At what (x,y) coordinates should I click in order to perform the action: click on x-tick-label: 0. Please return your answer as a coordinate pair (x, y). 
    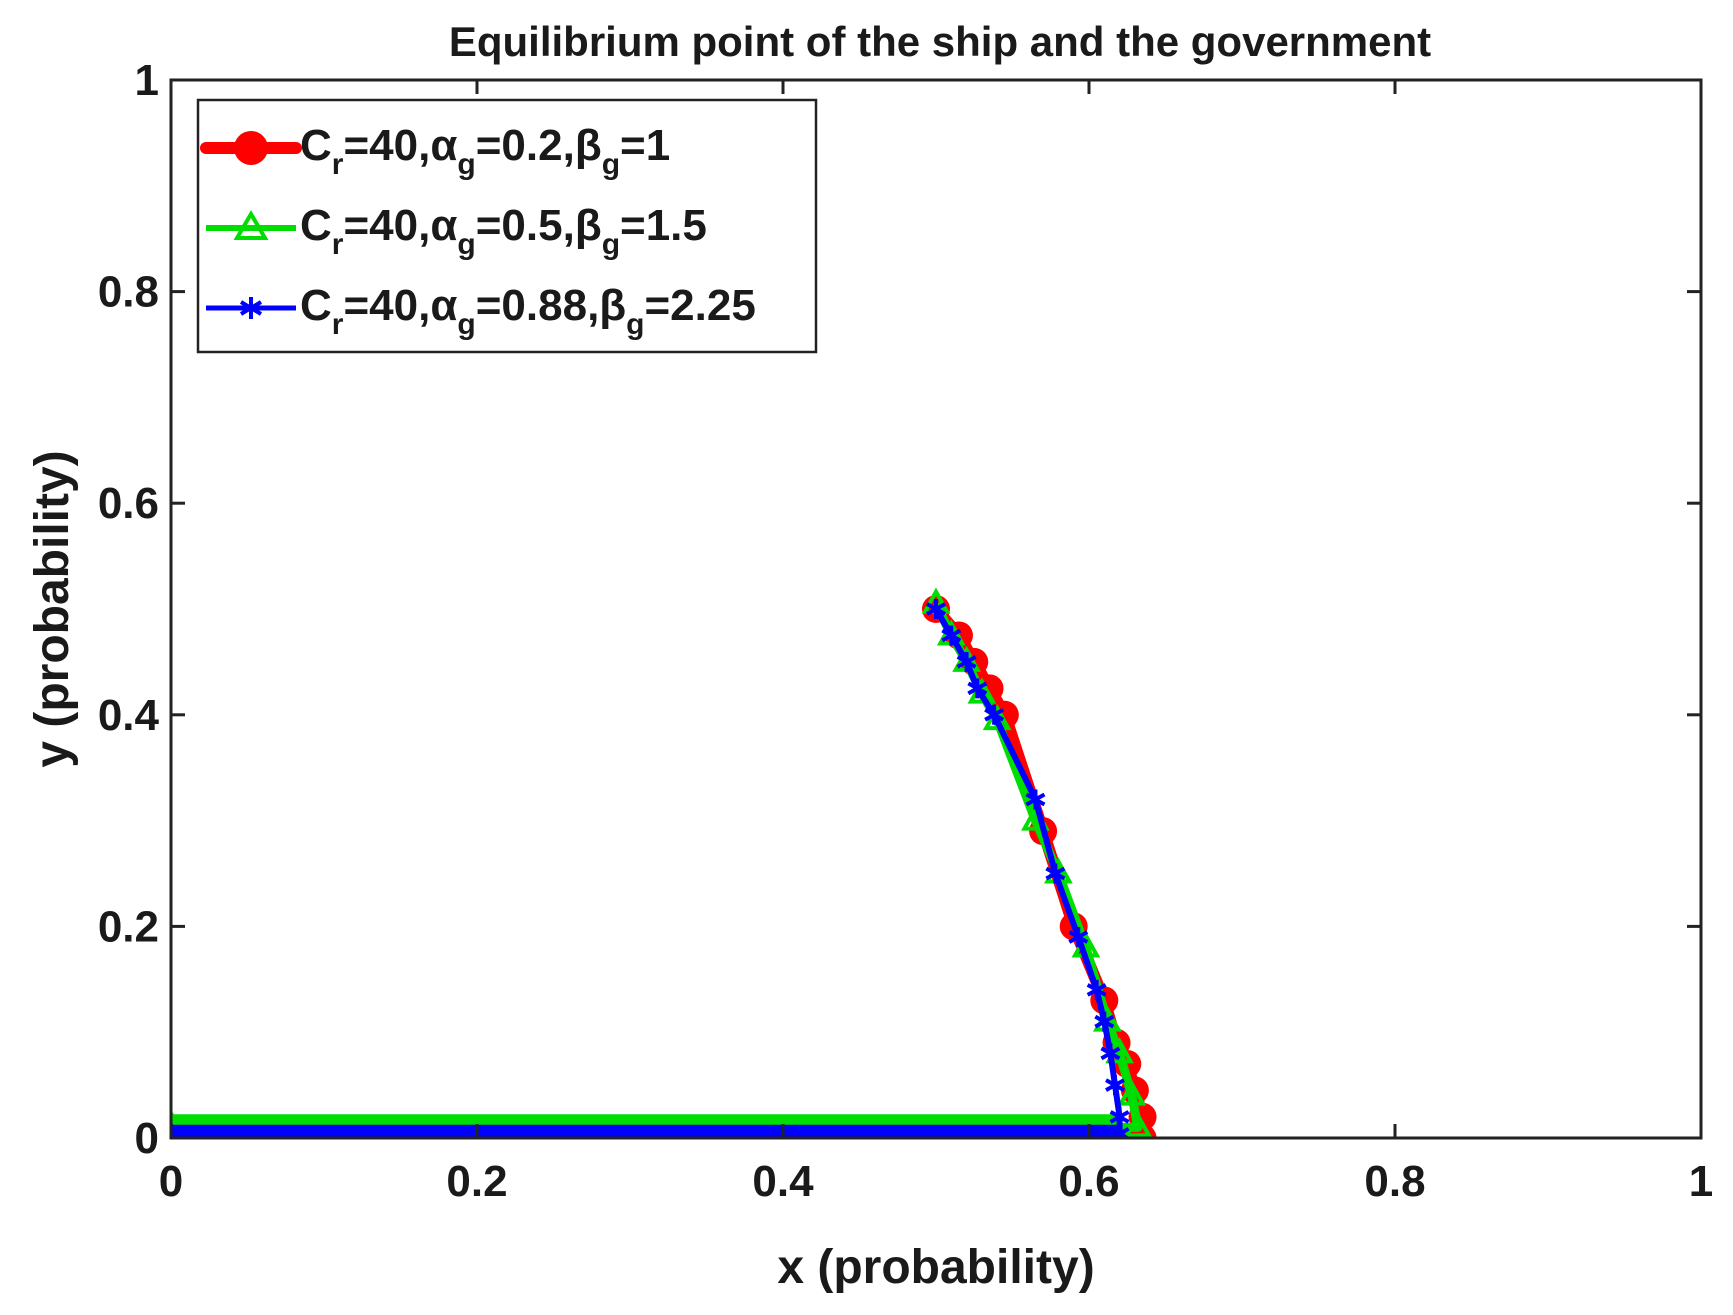
    Looking at the image, I should click on (171, 1181).